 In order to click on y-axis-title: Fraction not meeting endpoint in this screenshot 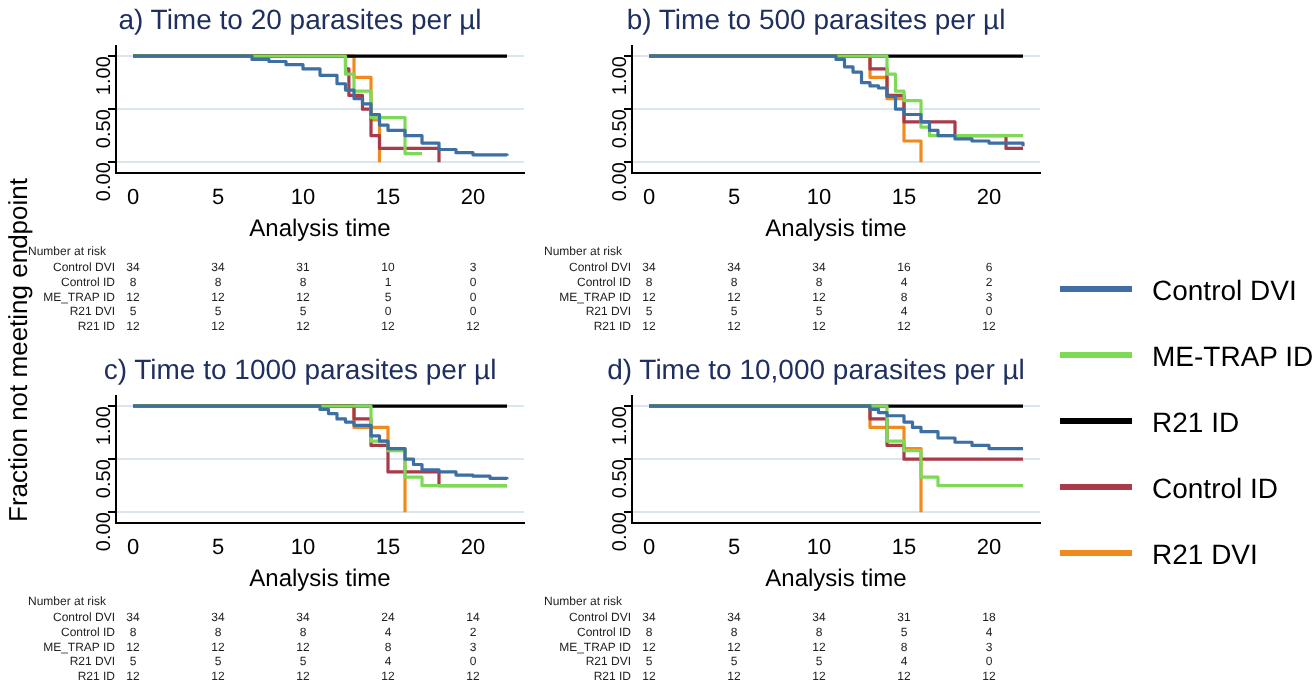, I will do `click(18, 350)`.